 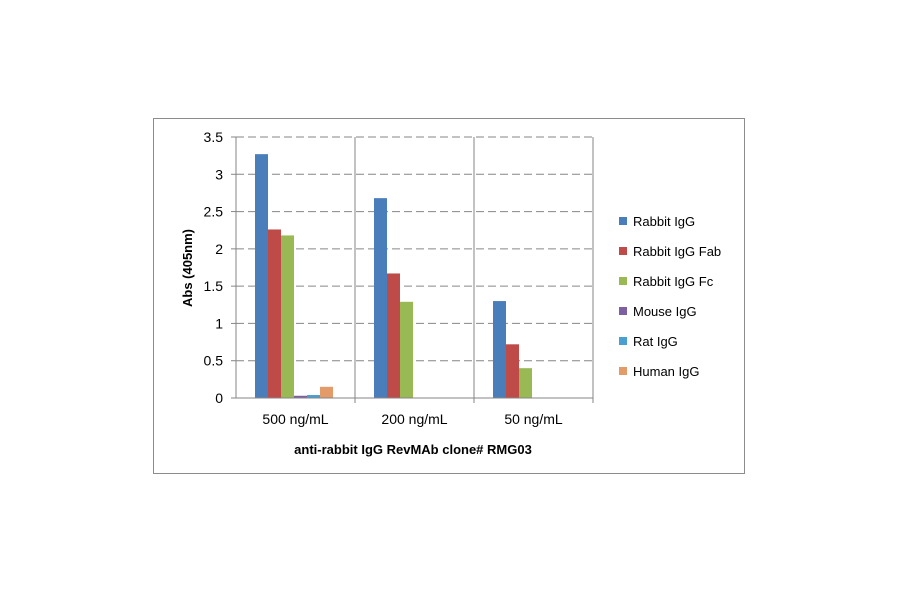 I want to click on y-tick-label: 3.5, so click(x=214, y=137).